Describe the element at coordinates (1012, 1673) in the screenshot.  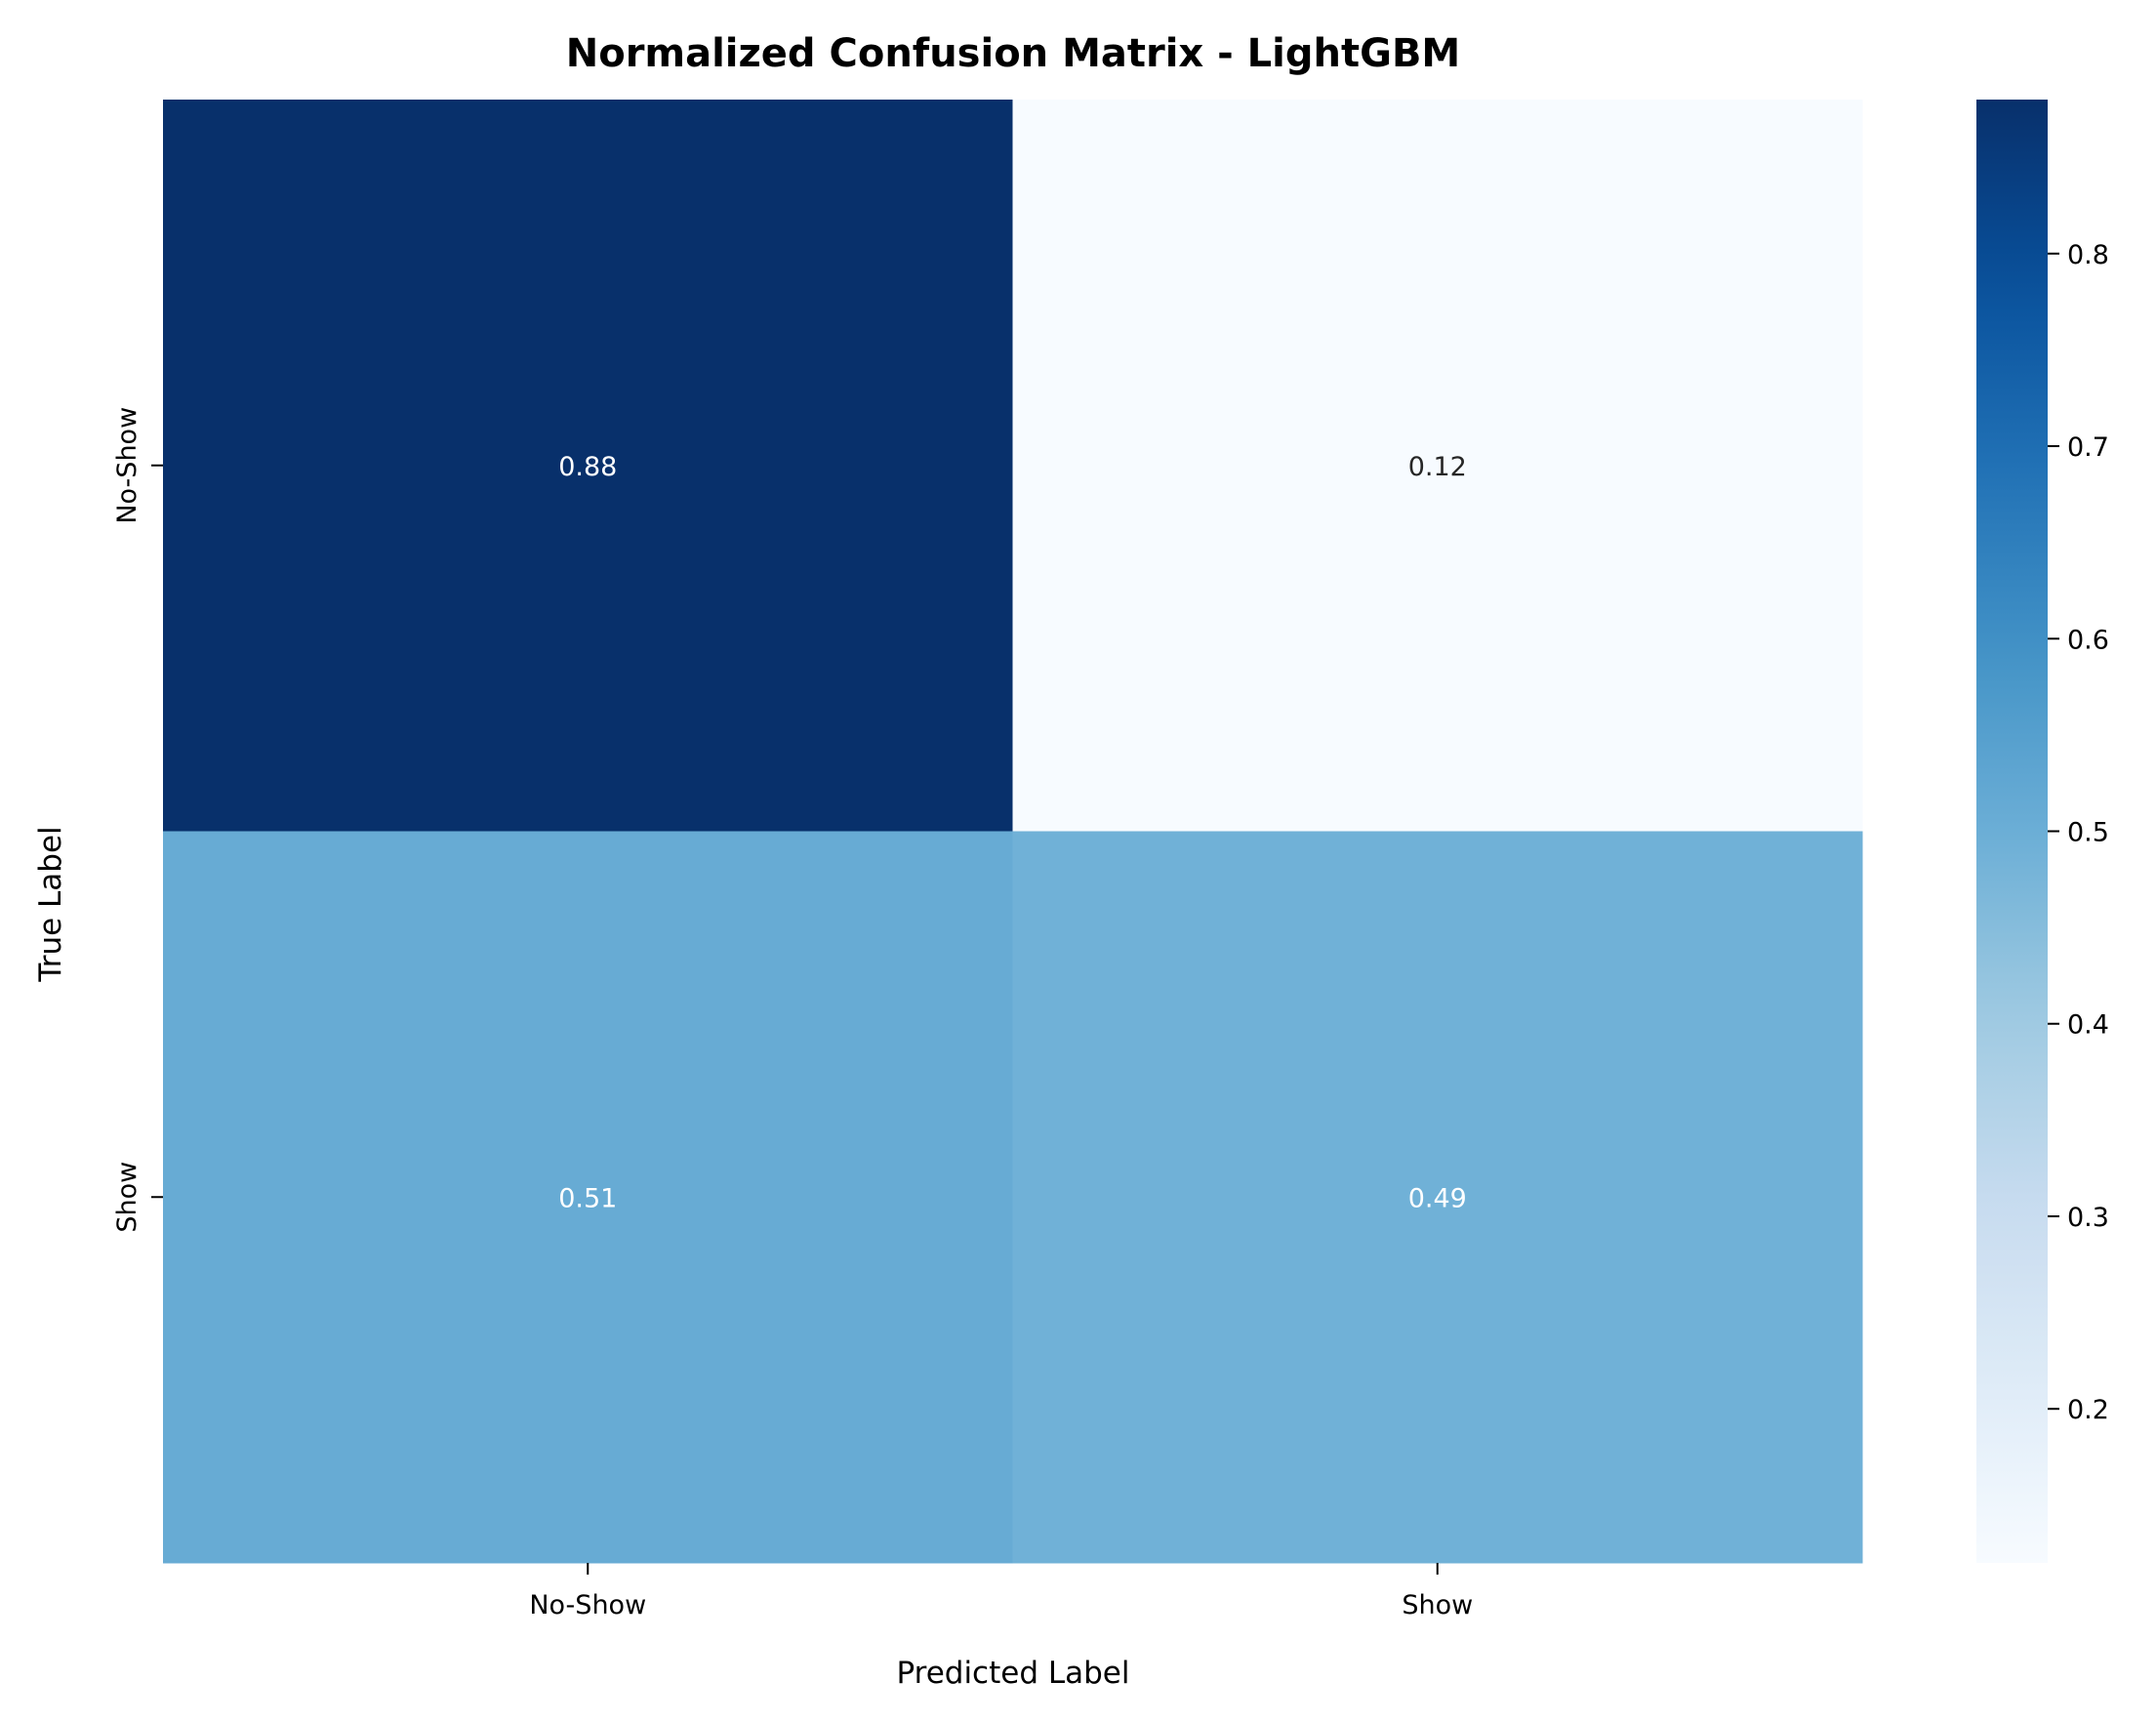
I see `x-axis-label: Predicted Label` at that location.